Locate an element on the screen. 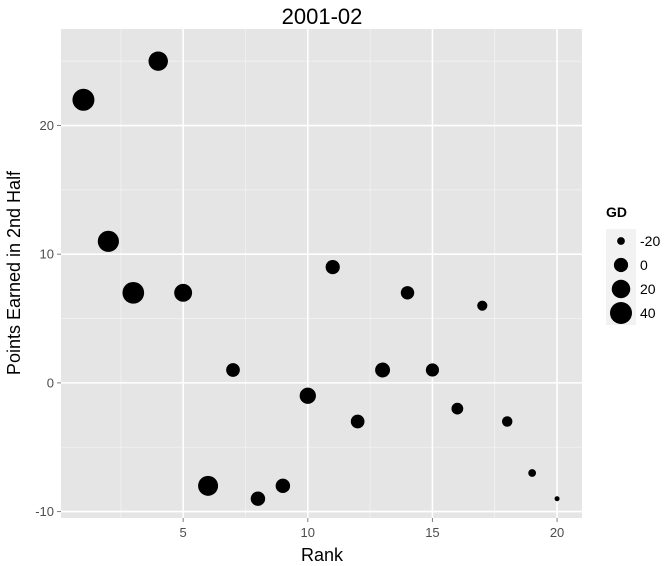 Image resolution: width=666 pixels, height=566 pixels. y-tick-label: 20 is located at coordinates (47, 125).